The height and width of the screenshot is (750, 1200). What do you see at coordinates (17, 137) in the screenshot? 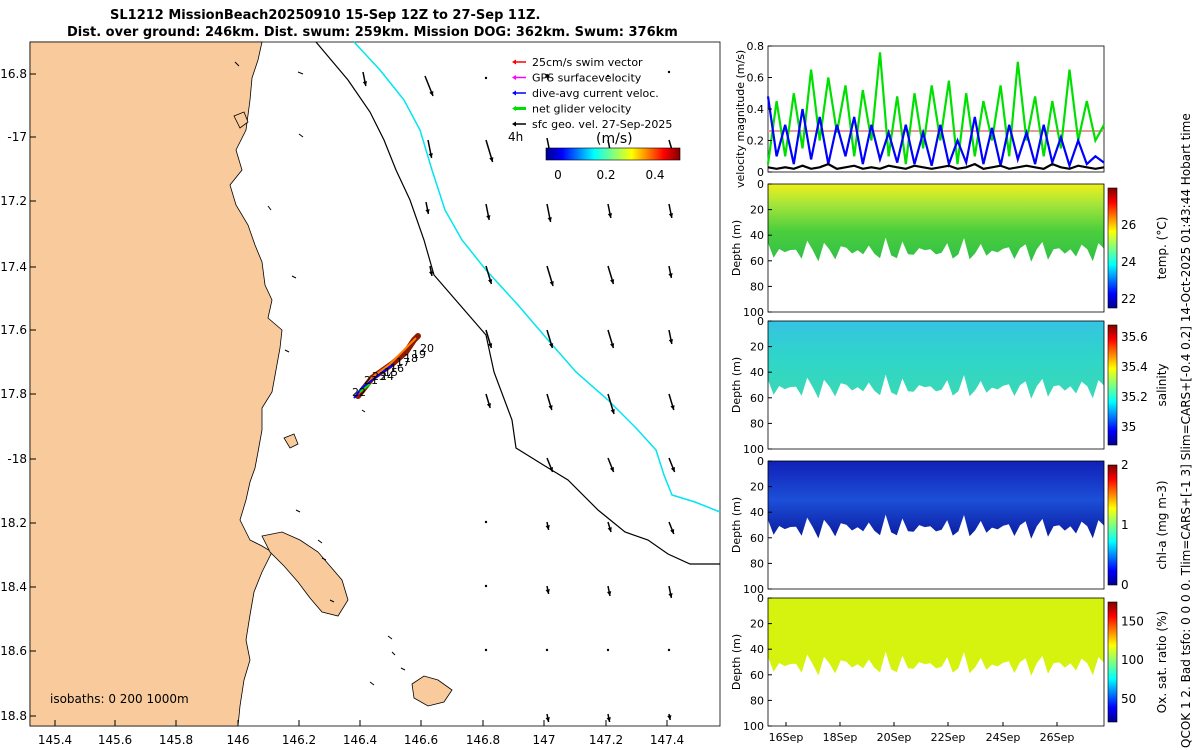
I see `lat-tick-label: -17` at bounding box center [17, 137].